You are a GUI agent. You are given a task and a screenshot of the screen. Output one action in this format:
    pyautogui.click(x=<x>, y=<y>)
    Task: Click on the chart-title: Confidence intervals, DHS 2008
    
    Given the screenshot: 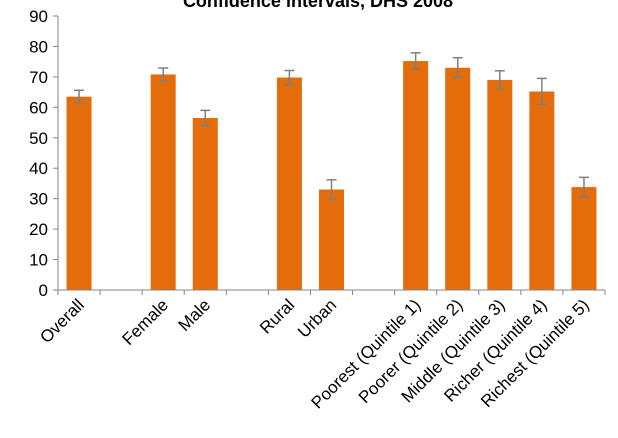 What is the action you would take?
    pyautogui.click(x=318, y=5)
    